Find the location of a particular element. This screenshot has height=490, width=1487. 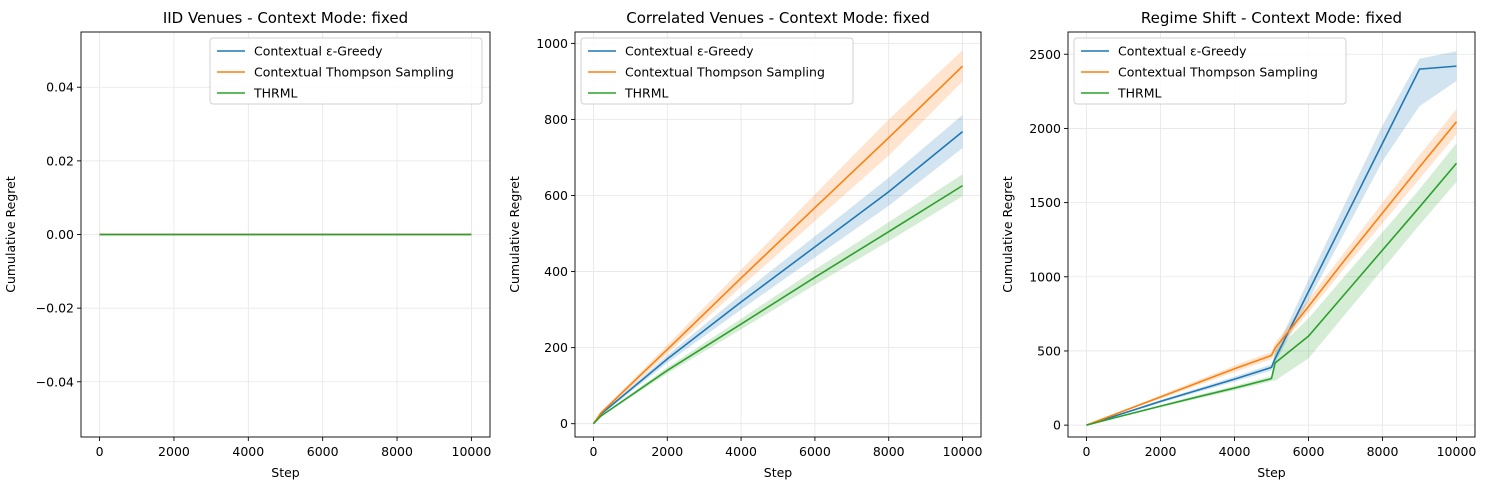

y-tick-label: −0.02 is located at coordinates (55, 308).